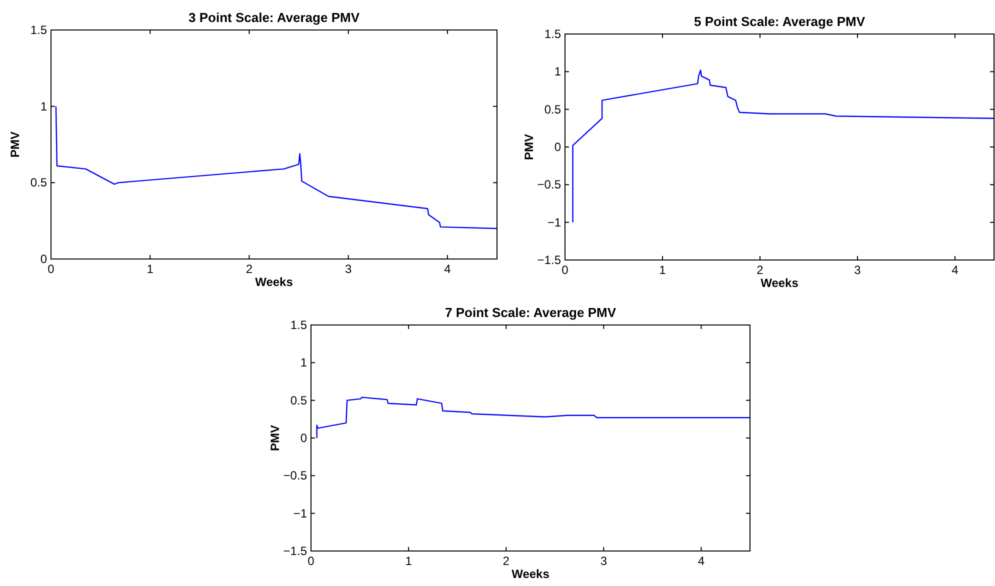  Describe the element at coordinates (274, 17) in the screenshot. I see `chart-title: 3 Point Scale: Average PMV` at that location.